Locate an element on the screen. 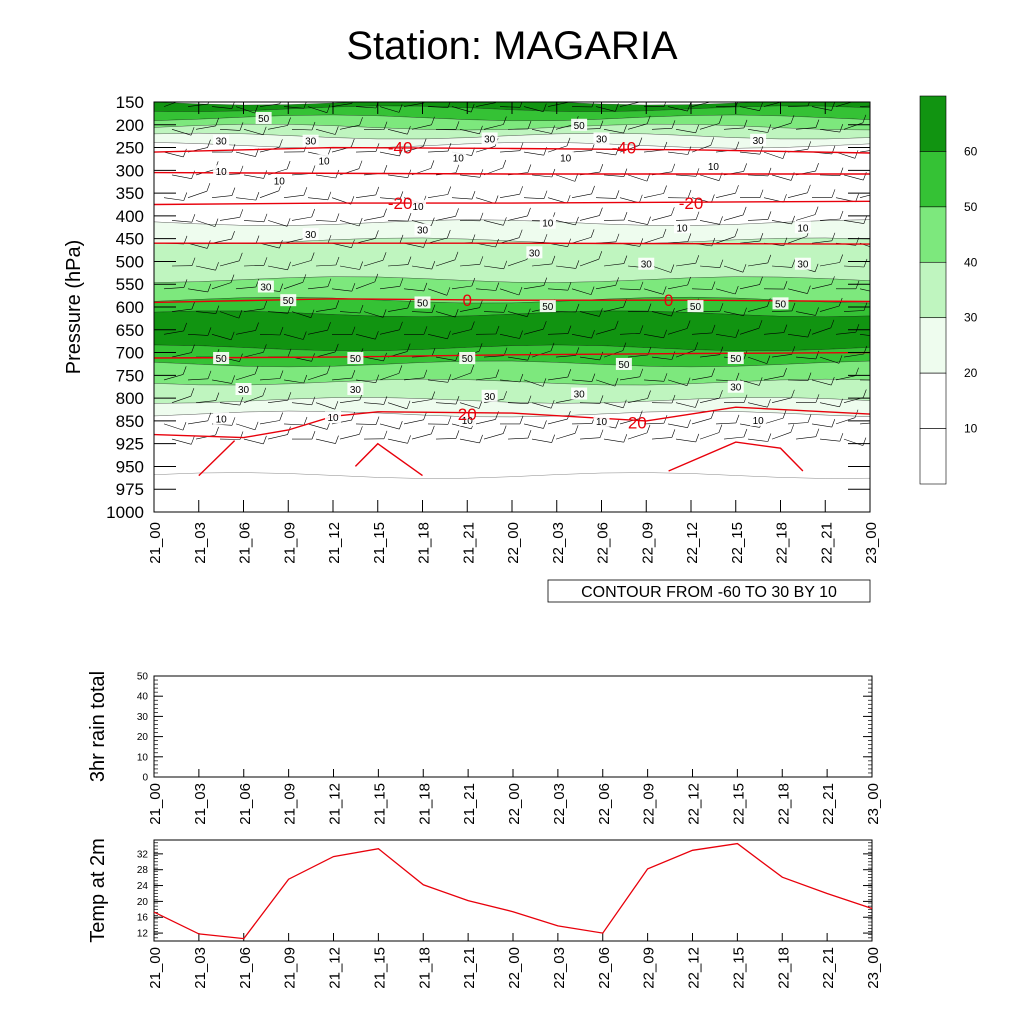 This screenshot has width=1024, height=1024. legend-label: 20 is located at coordinates (971, 373).